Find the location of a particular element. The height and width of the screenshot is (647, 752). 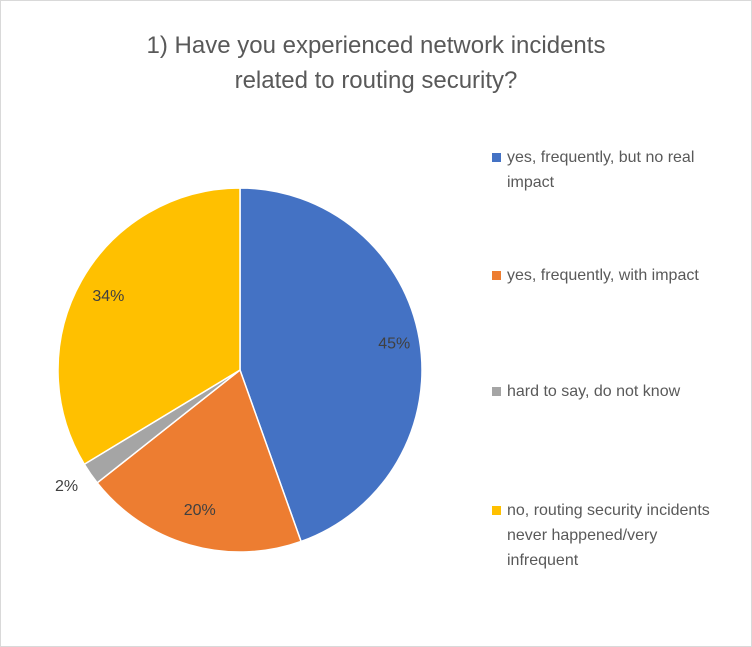

chart-title-line-2: related to routing security? is located at coordinates (376, 80).